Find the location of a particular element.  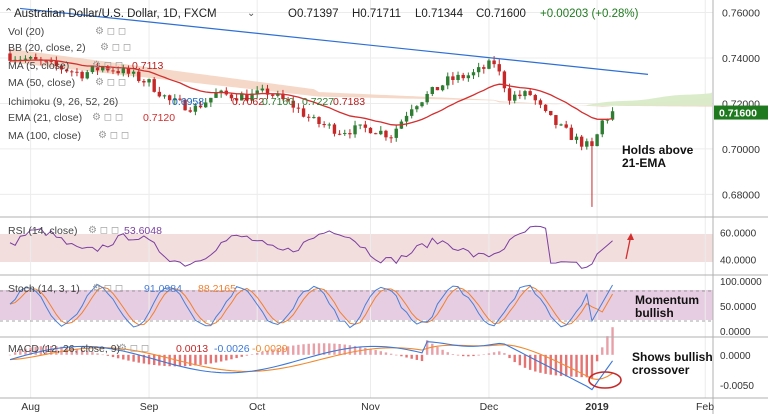

ohlc-close: C0.71600 is located at coordinates (501, 14).